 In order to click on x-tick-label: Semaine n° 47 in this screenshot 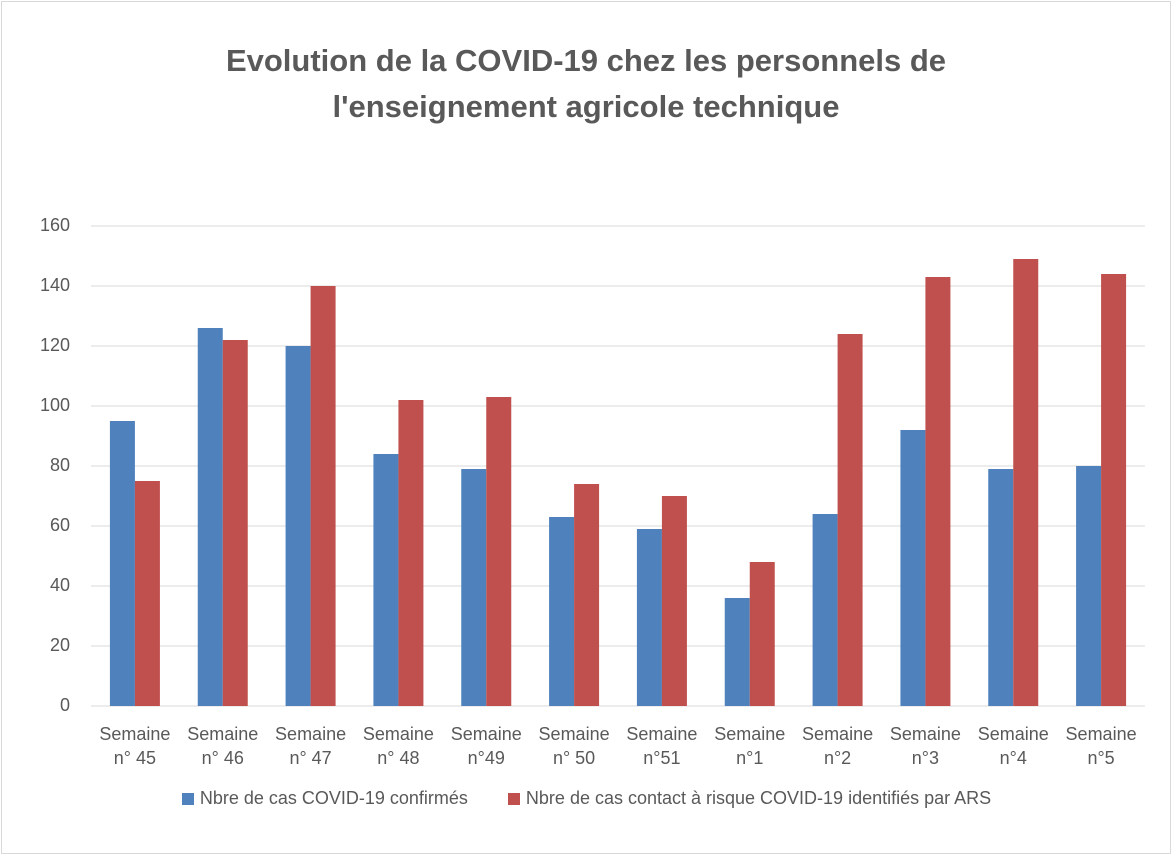, I will do `click(311, 746)`.